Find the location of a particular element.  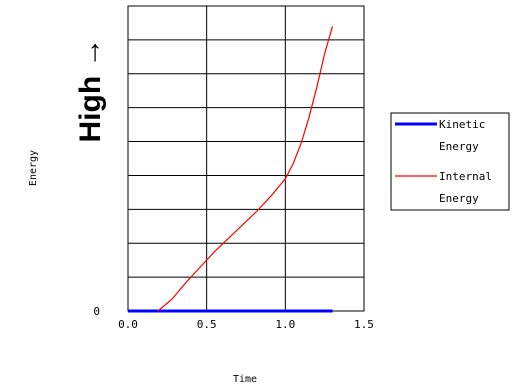

y-axis-label: Energy is located at coordinates (33, 168).